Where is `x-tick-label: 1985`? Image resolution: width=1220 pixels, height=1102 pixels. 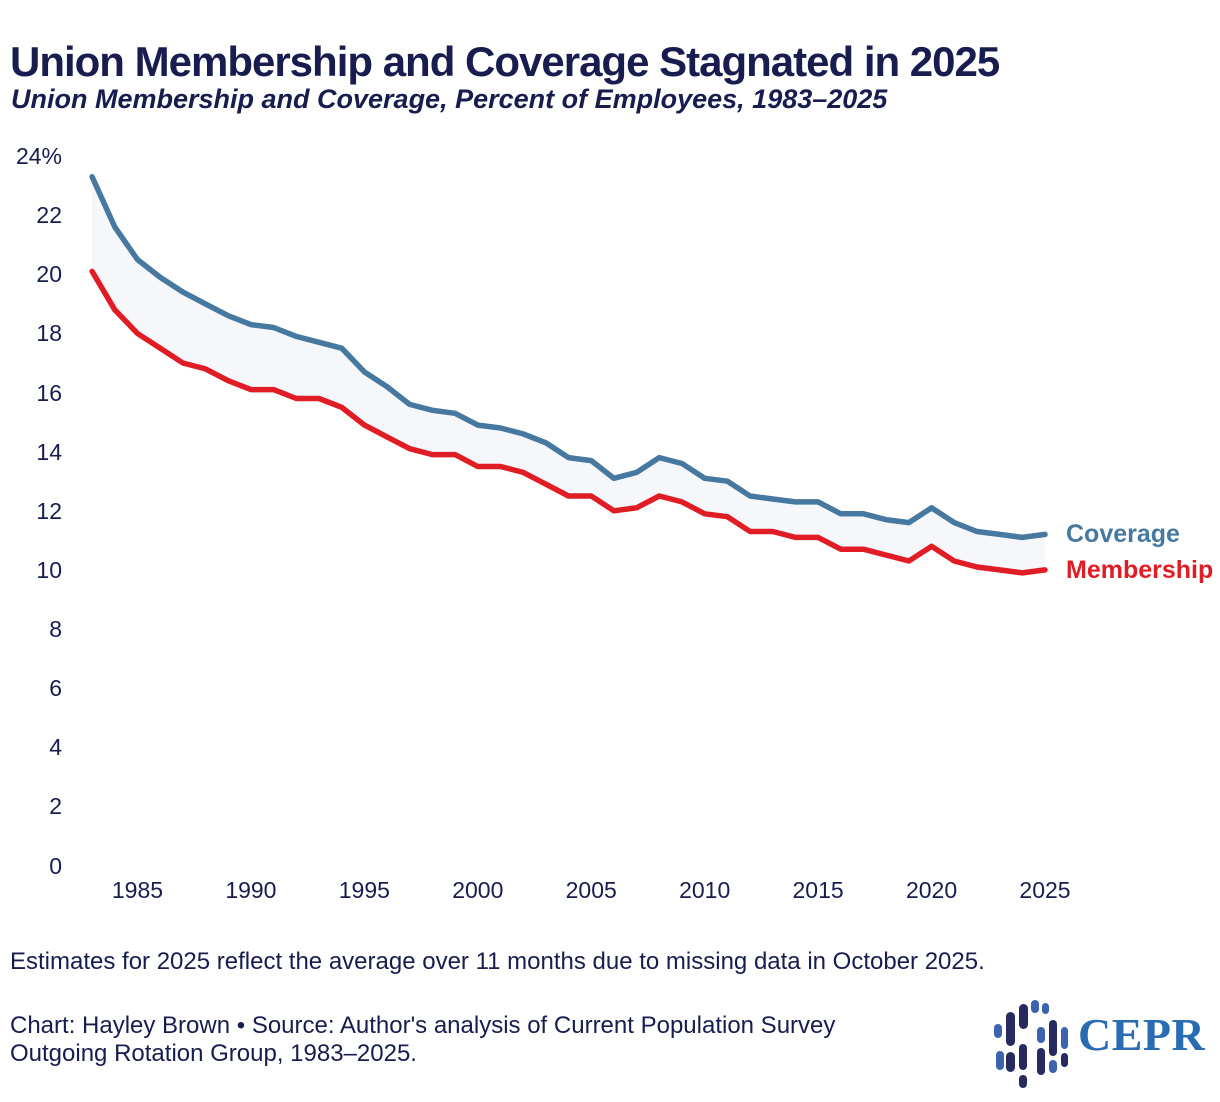
x-tick-label: 1985 is located at coordinates (137, 890).